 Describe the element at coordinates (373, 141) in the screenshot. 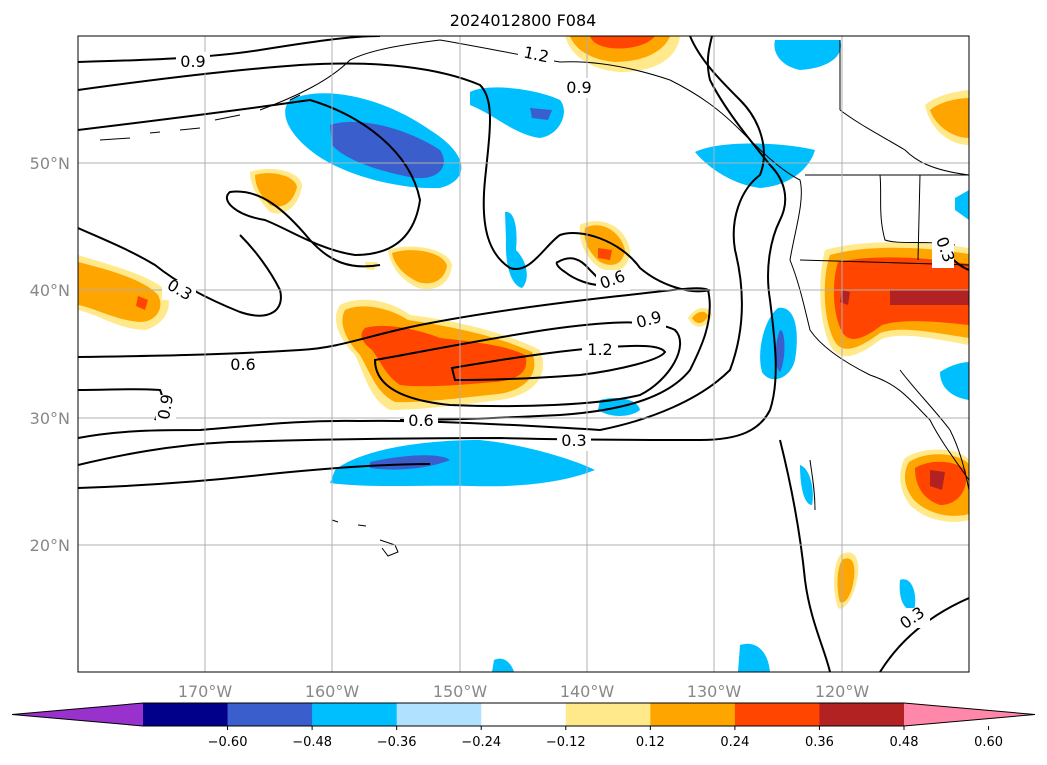

I see `negative-anomaly-north-pacific` at that location.